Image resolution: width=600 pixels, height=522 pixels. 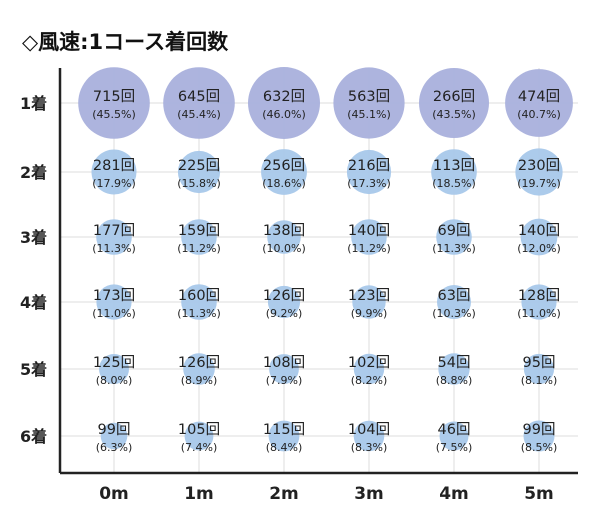 I want to click on bubble-r4-c5, so click(x=454, y=302).